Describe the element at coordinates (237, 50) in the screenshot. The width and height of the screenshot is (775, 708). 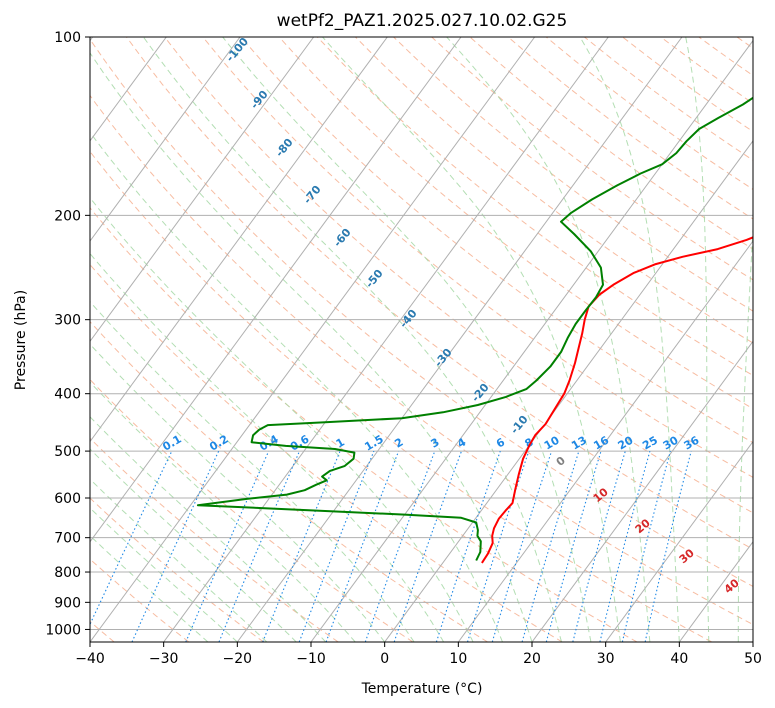
I see `dry-adiabat-label: -100` at that location.